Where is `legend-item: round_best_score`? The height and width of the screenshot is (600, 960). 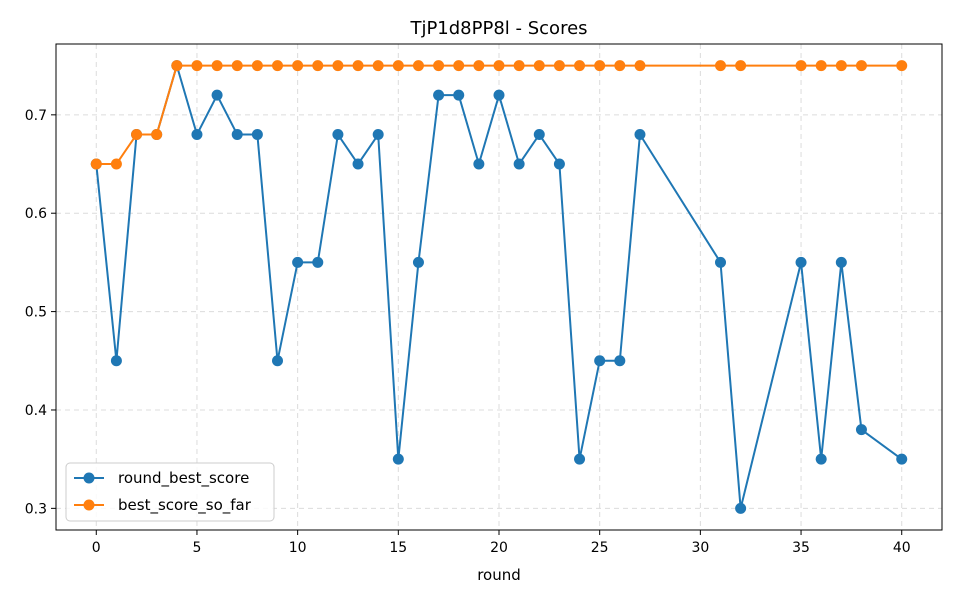 legend-item: round_best_score is located at coordinates (161, 478).